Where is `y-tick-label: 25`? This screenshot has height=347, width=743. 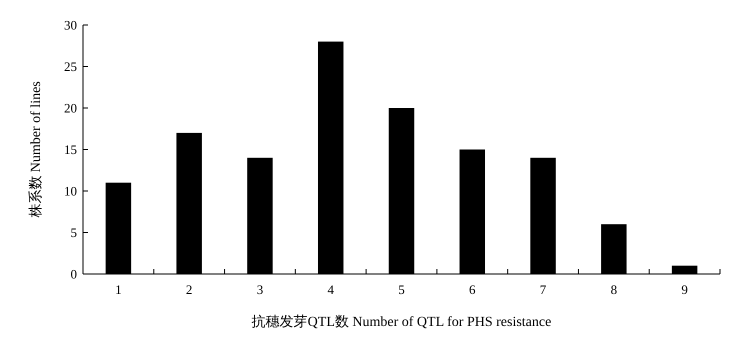 y-tick-label: 25 is located at coordinates (70, 66).